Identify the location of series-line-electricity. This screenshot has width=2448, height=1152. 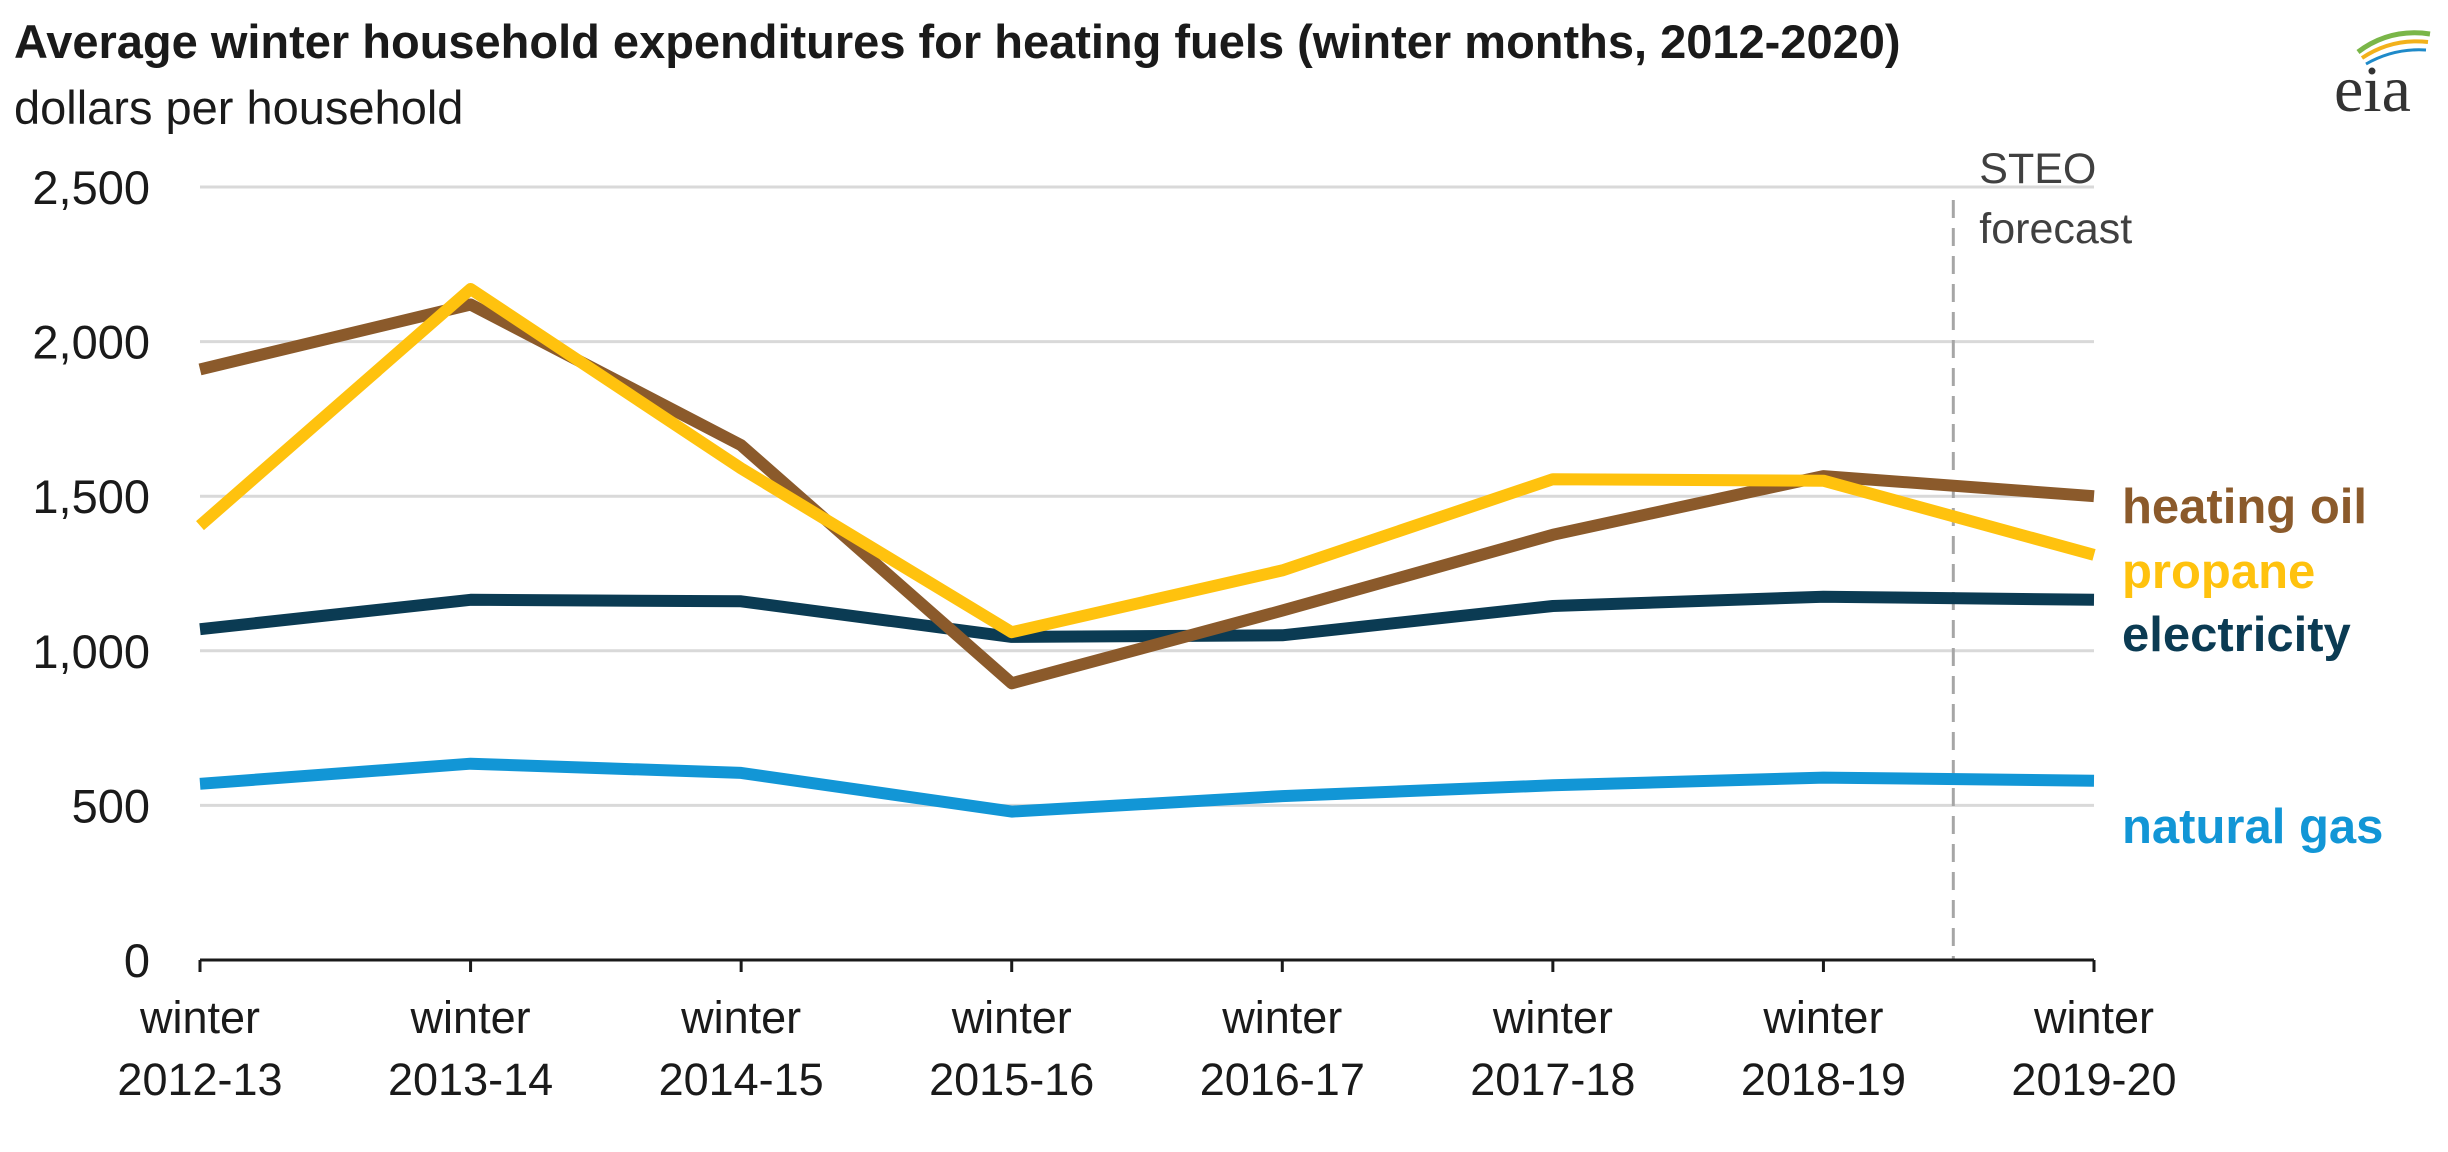
(1147, 616).